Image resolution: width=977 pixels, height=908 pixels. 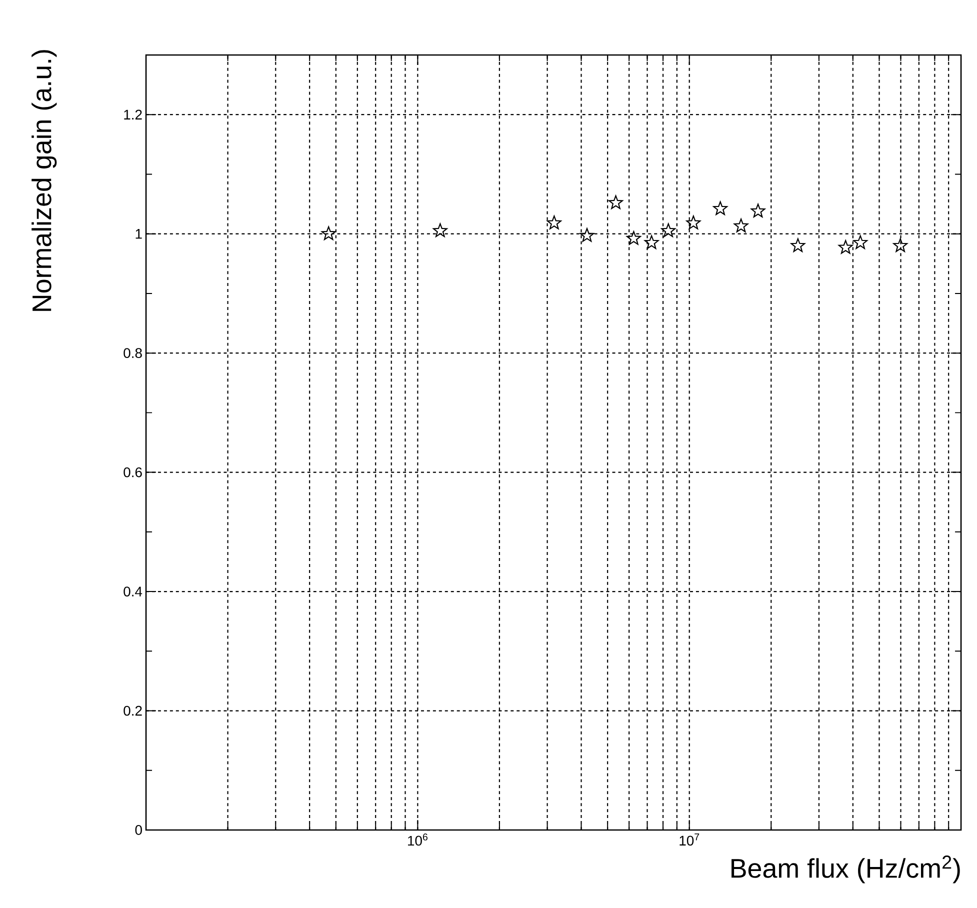 What do you see at coordinates (133, 591) in the screenshot?
I see `y-tick-label: 0.4` at bounding box center [133, 591].